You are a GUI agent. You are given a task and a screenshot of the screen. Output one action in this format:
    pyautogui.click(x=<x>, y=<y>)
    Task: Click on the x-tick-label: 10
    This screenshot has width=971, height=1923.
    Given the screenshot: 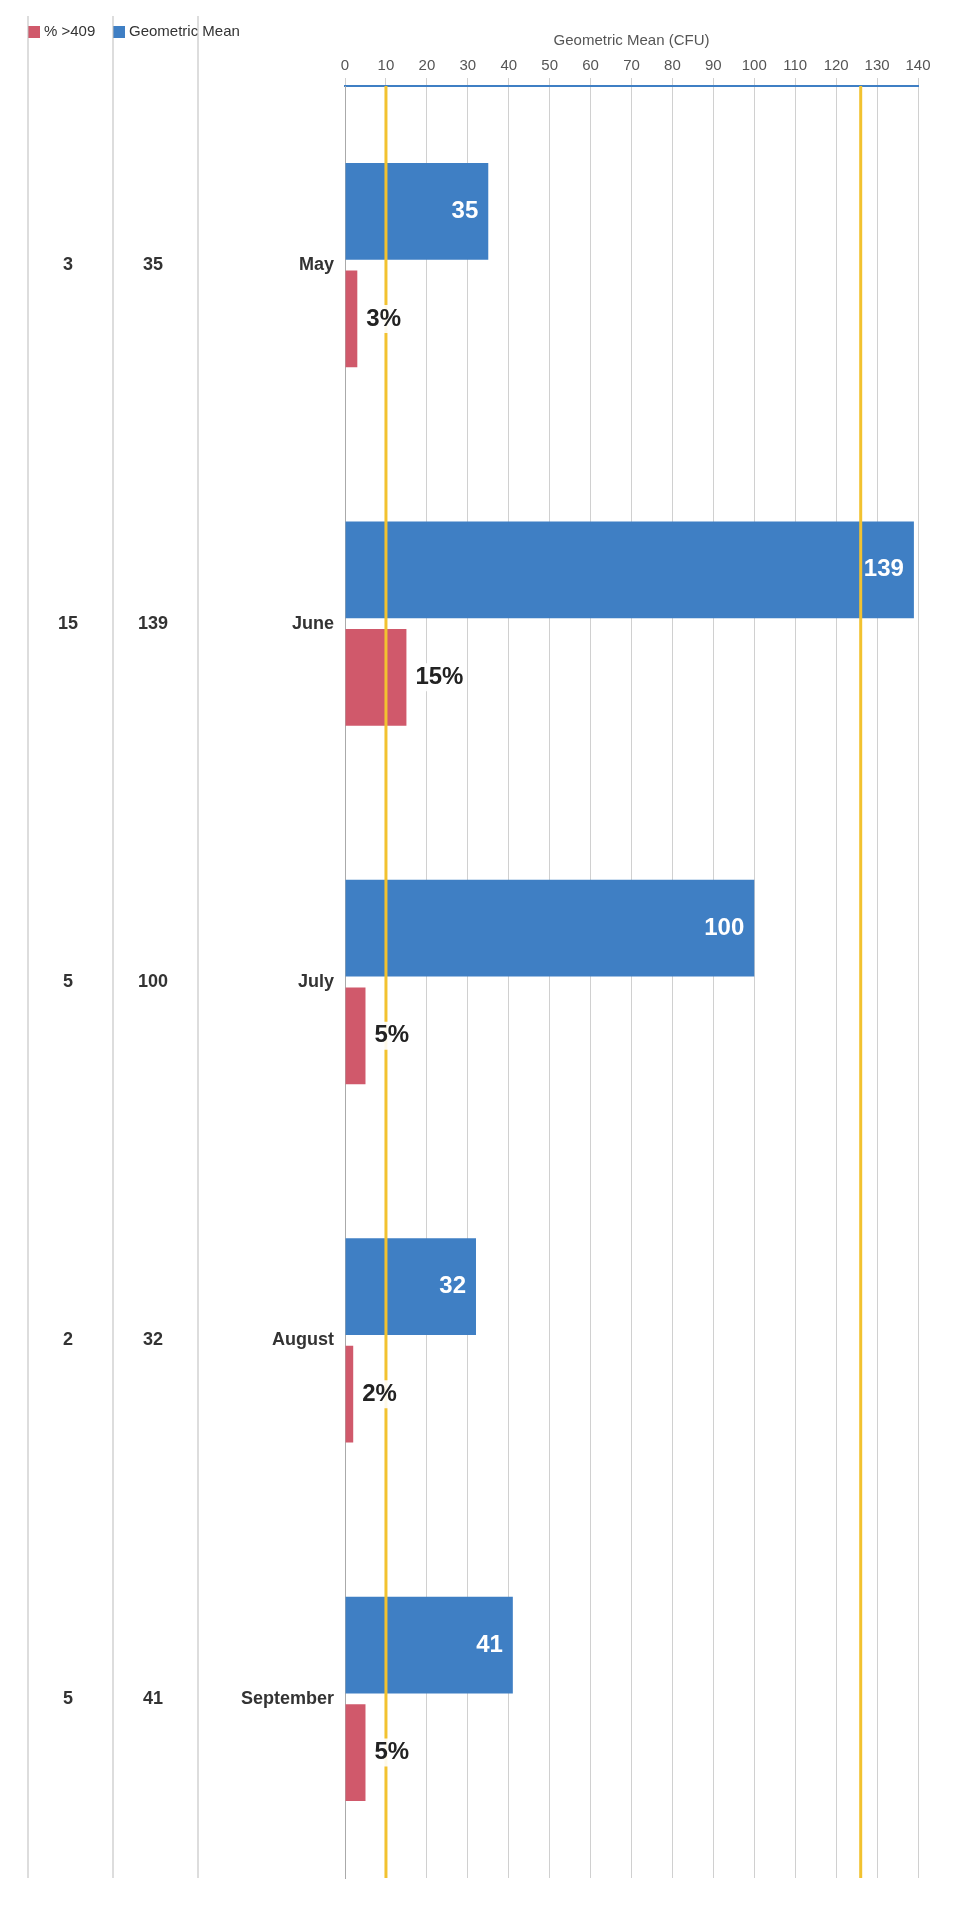 What is the action you would take?
    pyautogui.click(x=386, y=65)
    